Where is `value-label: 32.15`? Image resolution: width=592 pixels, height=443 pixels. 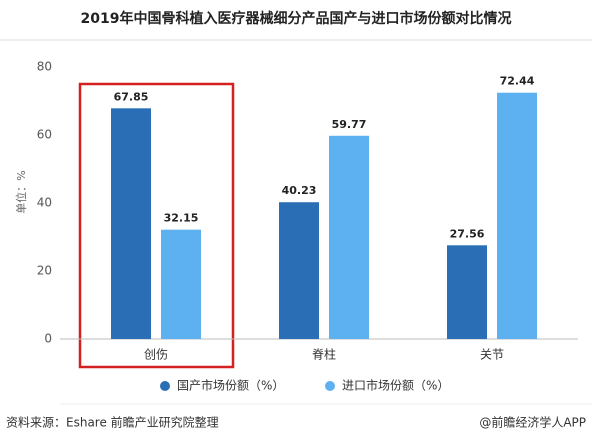 value-label: 32.15 is located at coordinates (181, 218).